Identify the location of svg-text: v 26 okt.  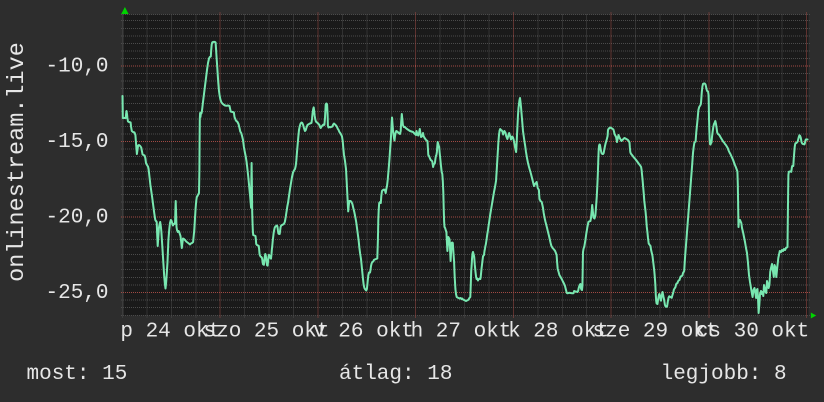
(363, 332).